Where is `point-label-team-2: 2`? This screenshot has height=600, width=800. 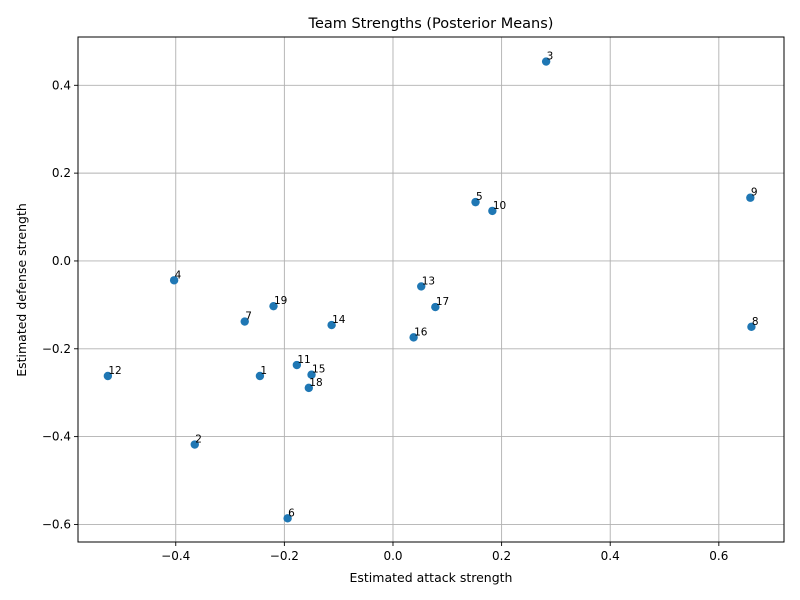 point-label-team-2: 2 is located at coordinates (198, 440).